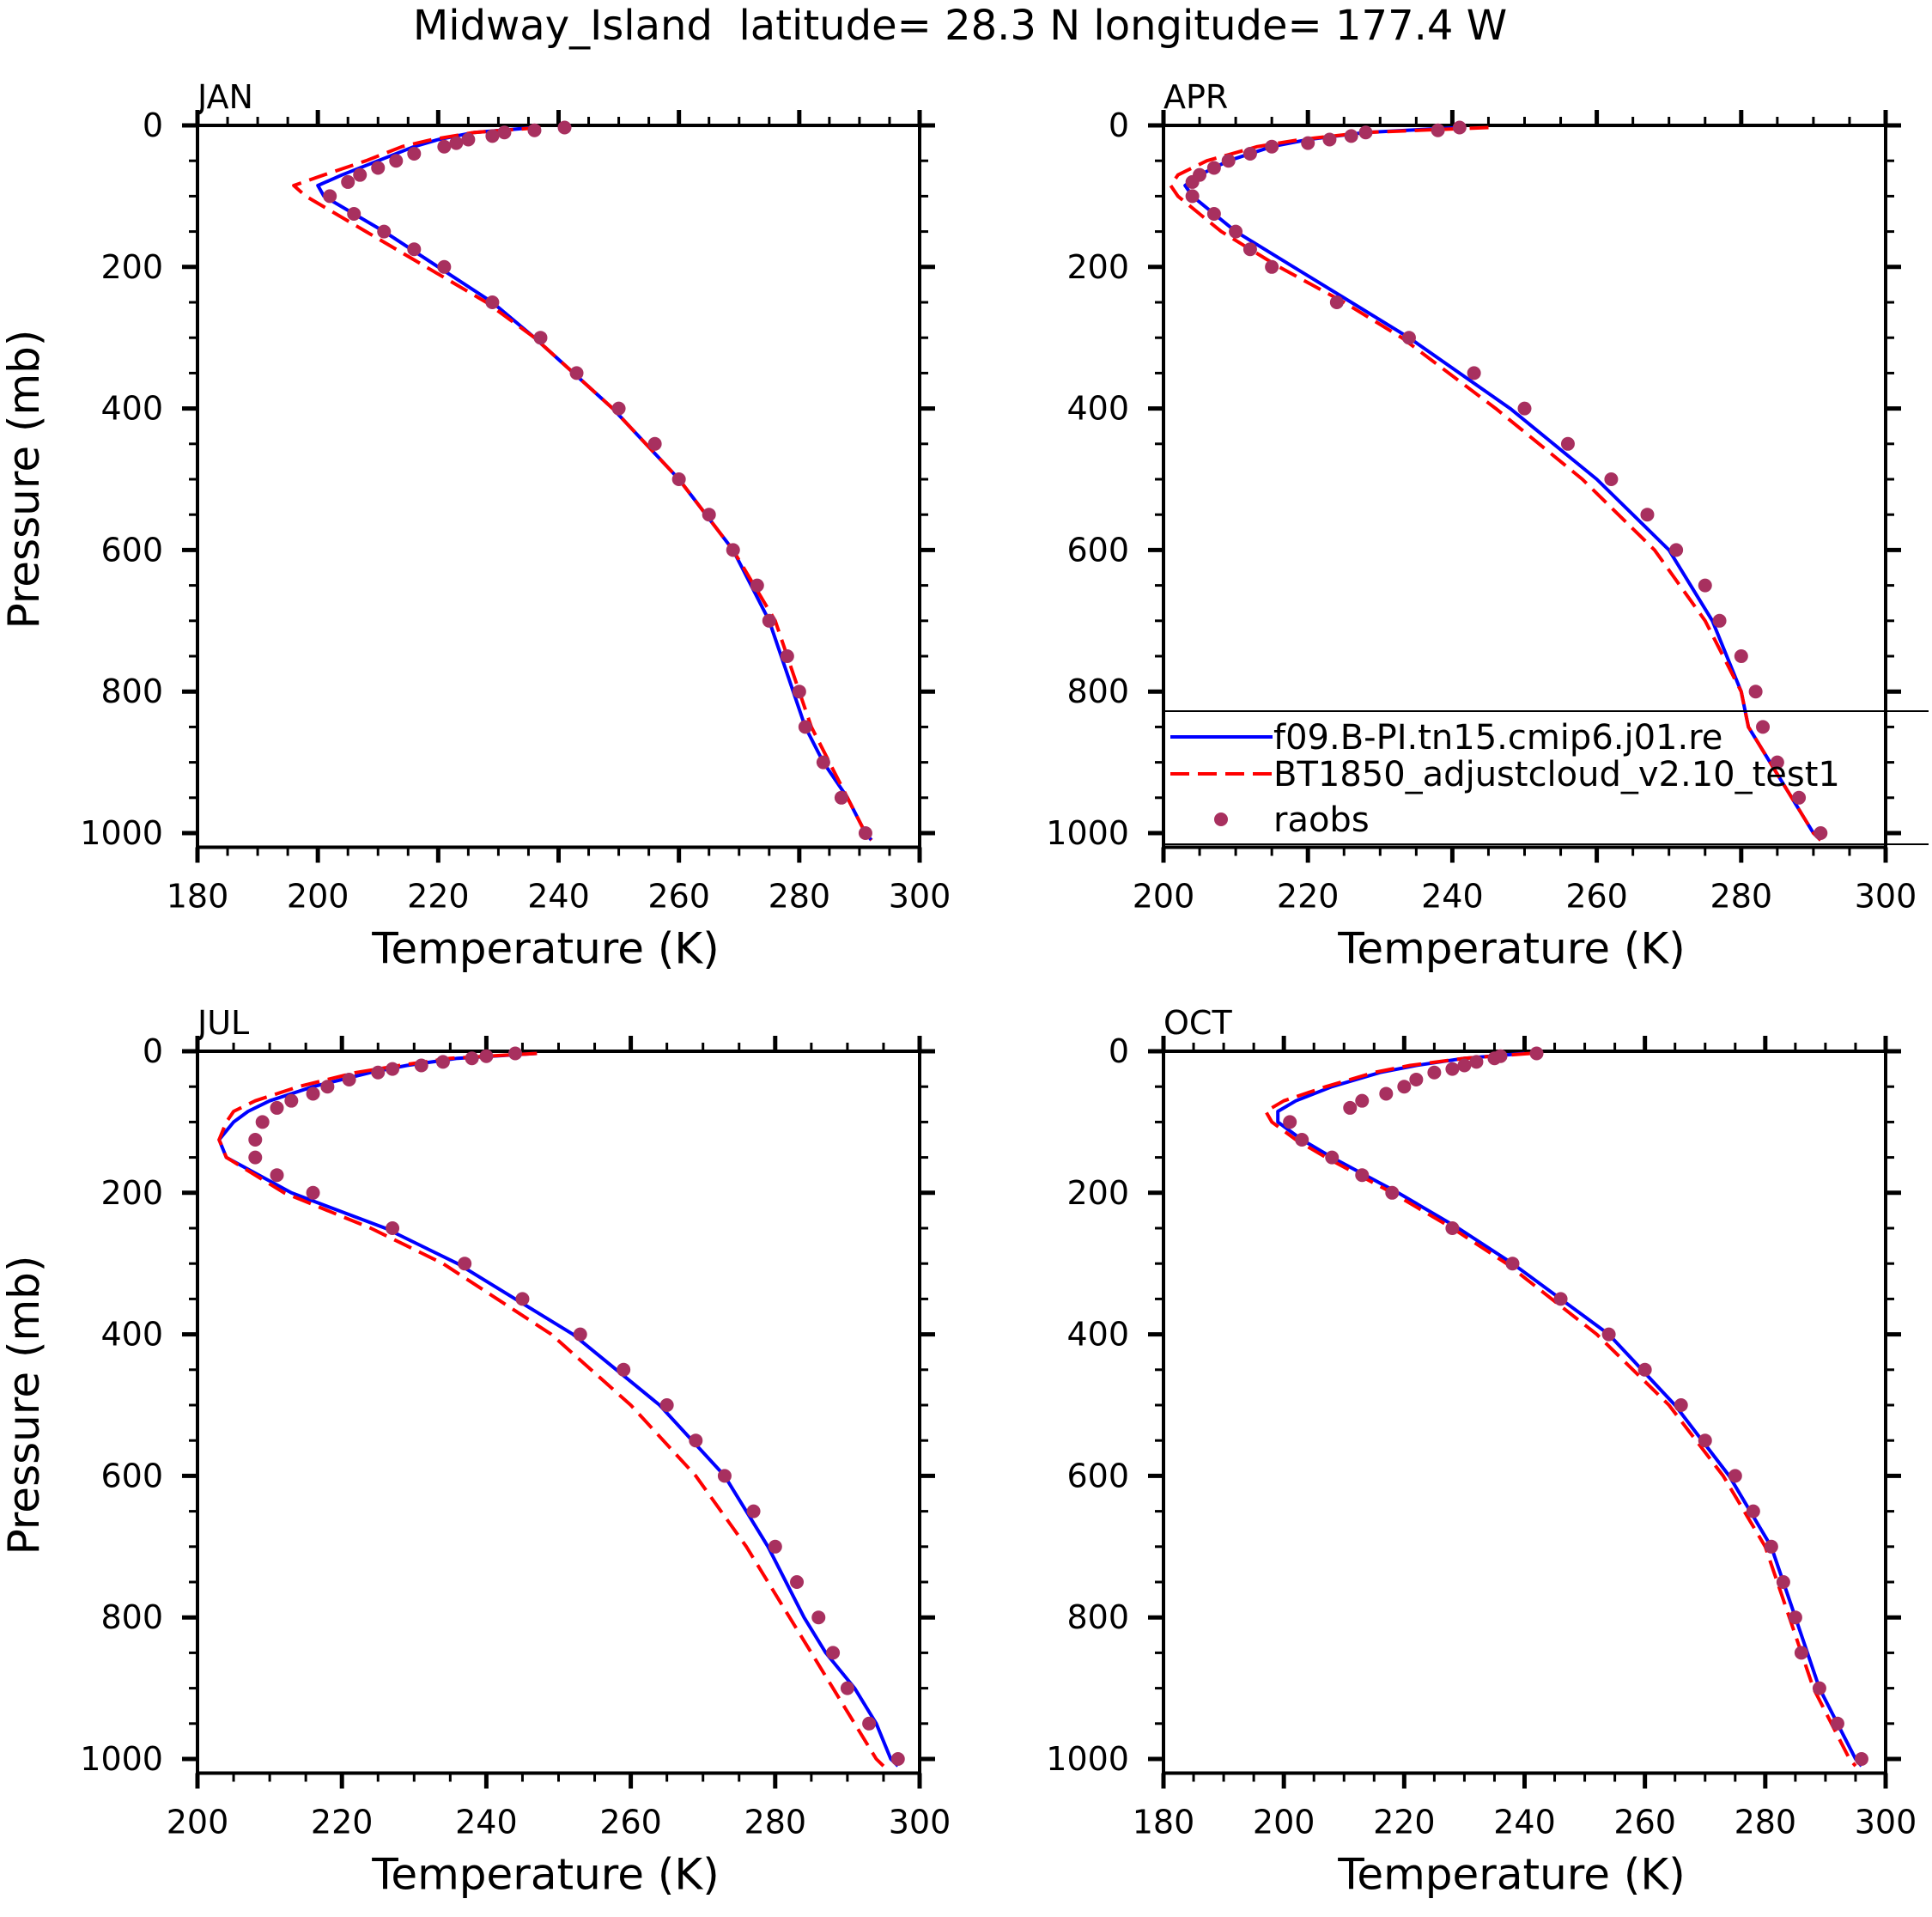 The image size is (1932, 1917). Describe the element at coordinates (225, 97) in the screenshot. I see `panel-label: JAN` at that location.